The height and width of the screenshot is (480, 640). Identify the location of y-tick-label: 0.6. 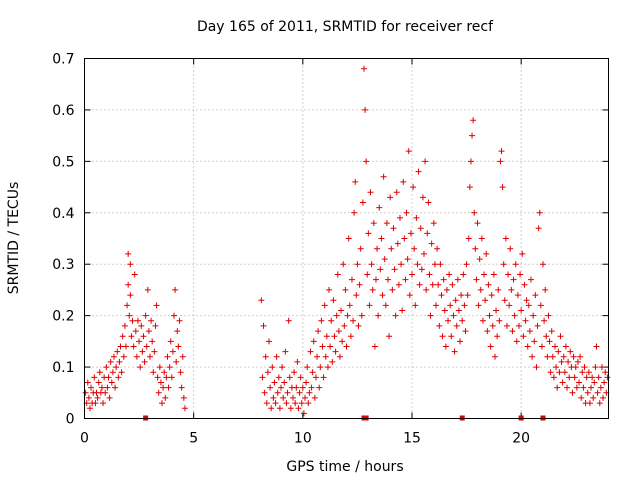
(63, 111).